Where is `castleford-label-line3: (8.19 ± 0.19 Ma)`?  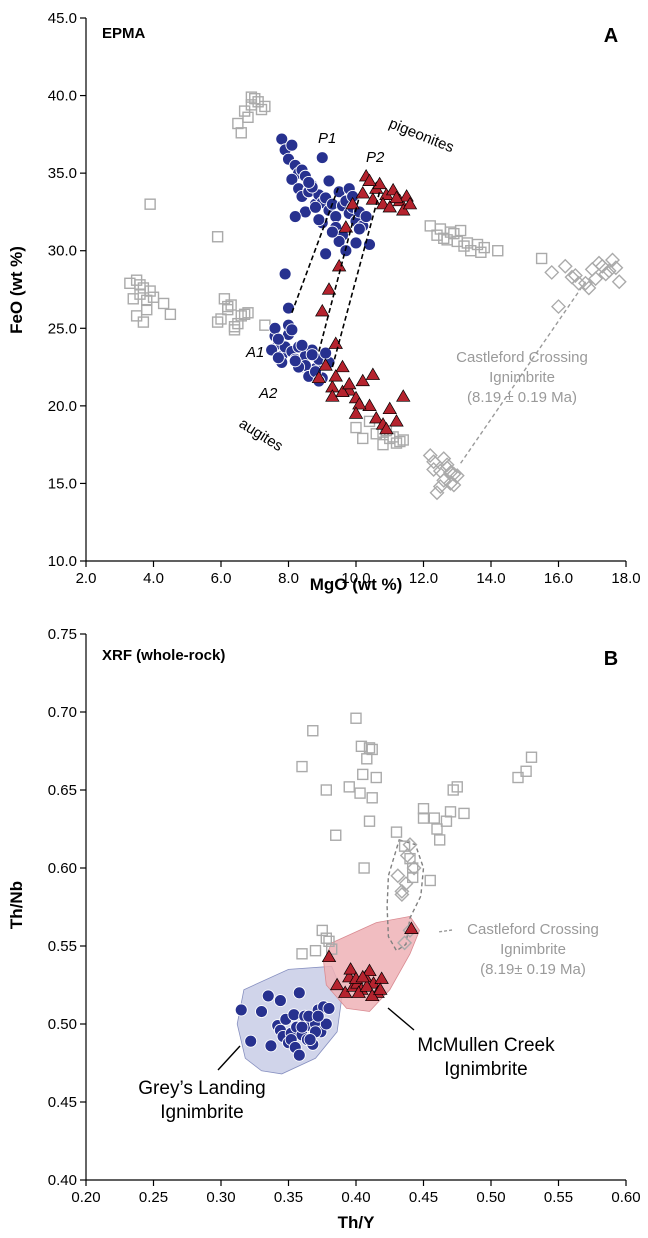 castleford-label-line3: (8.19 ± 0.19 Ma) is located at coordinates (522, 397).